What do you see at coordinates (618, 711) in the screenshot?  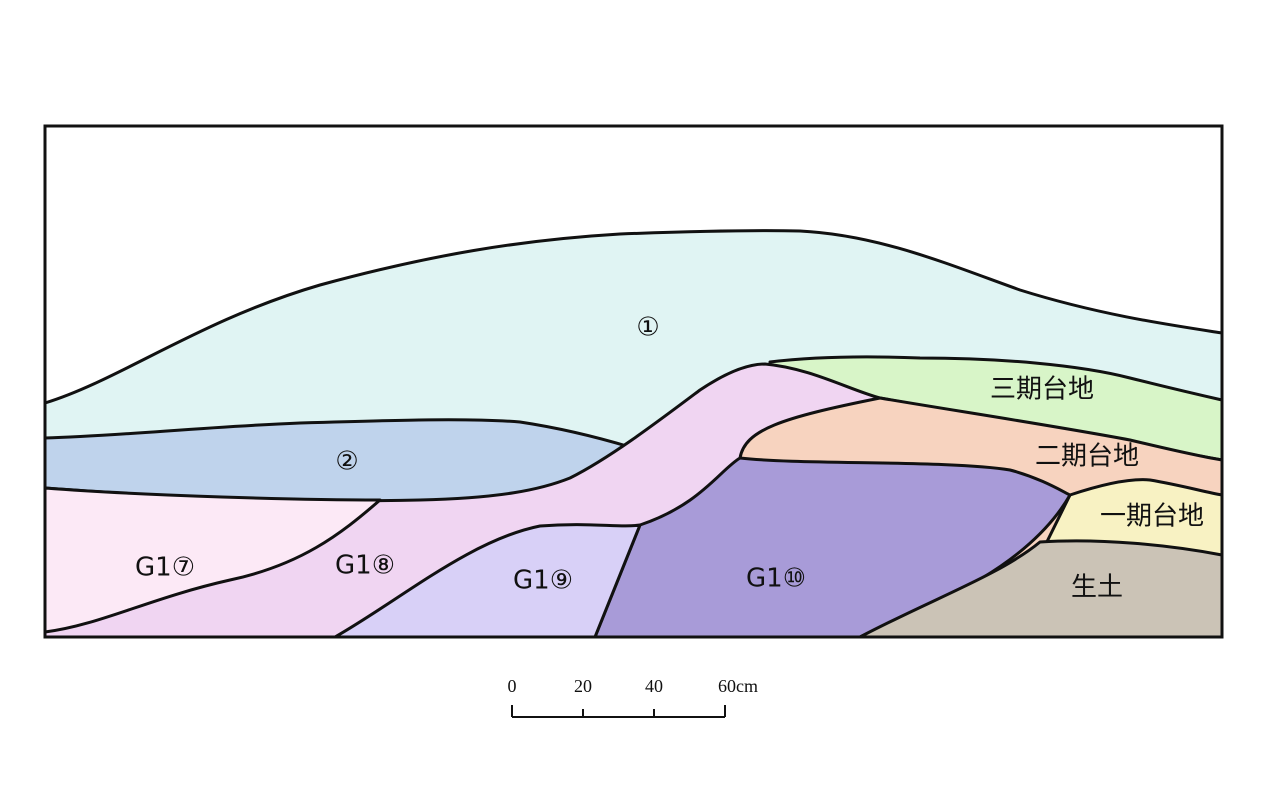 I see `scale-bar` at bounding box center [618, 711].